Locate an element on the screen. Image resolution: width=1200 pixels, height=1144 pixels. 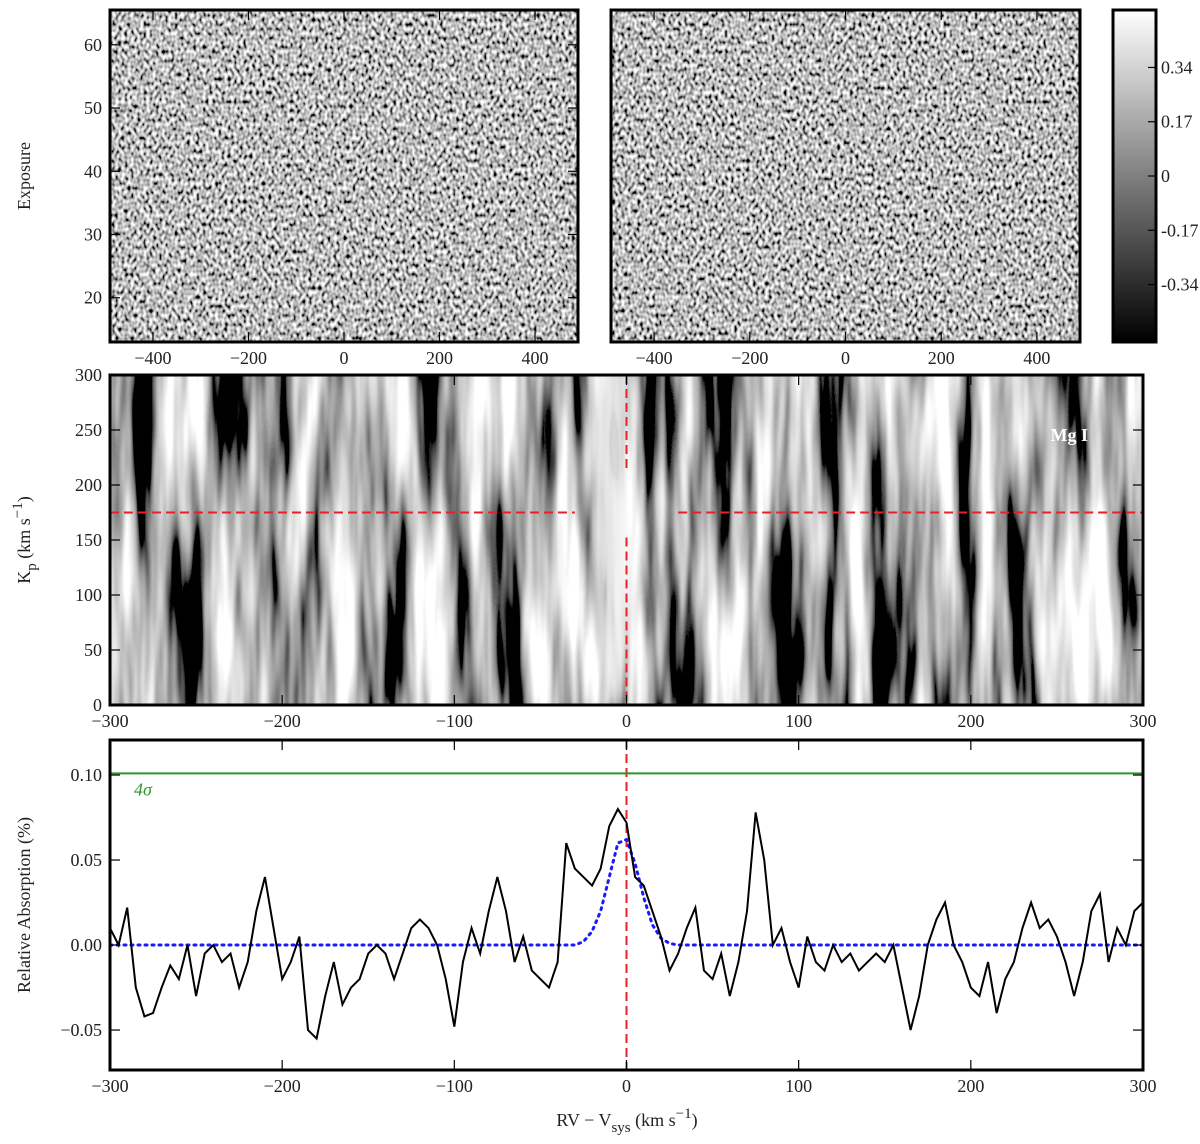
annotation: Mg I is located at coordinates (1070, 435).